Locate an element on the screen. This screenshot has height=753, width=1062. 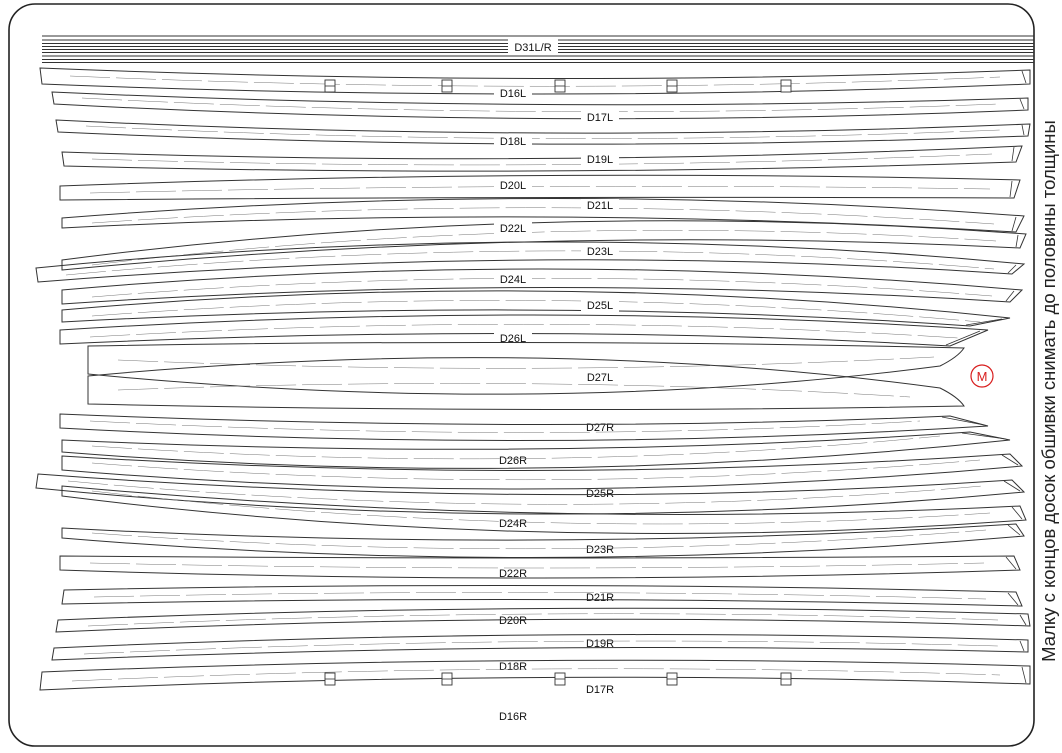
plank-d20r: D20R is located at coordinates (540, 591).